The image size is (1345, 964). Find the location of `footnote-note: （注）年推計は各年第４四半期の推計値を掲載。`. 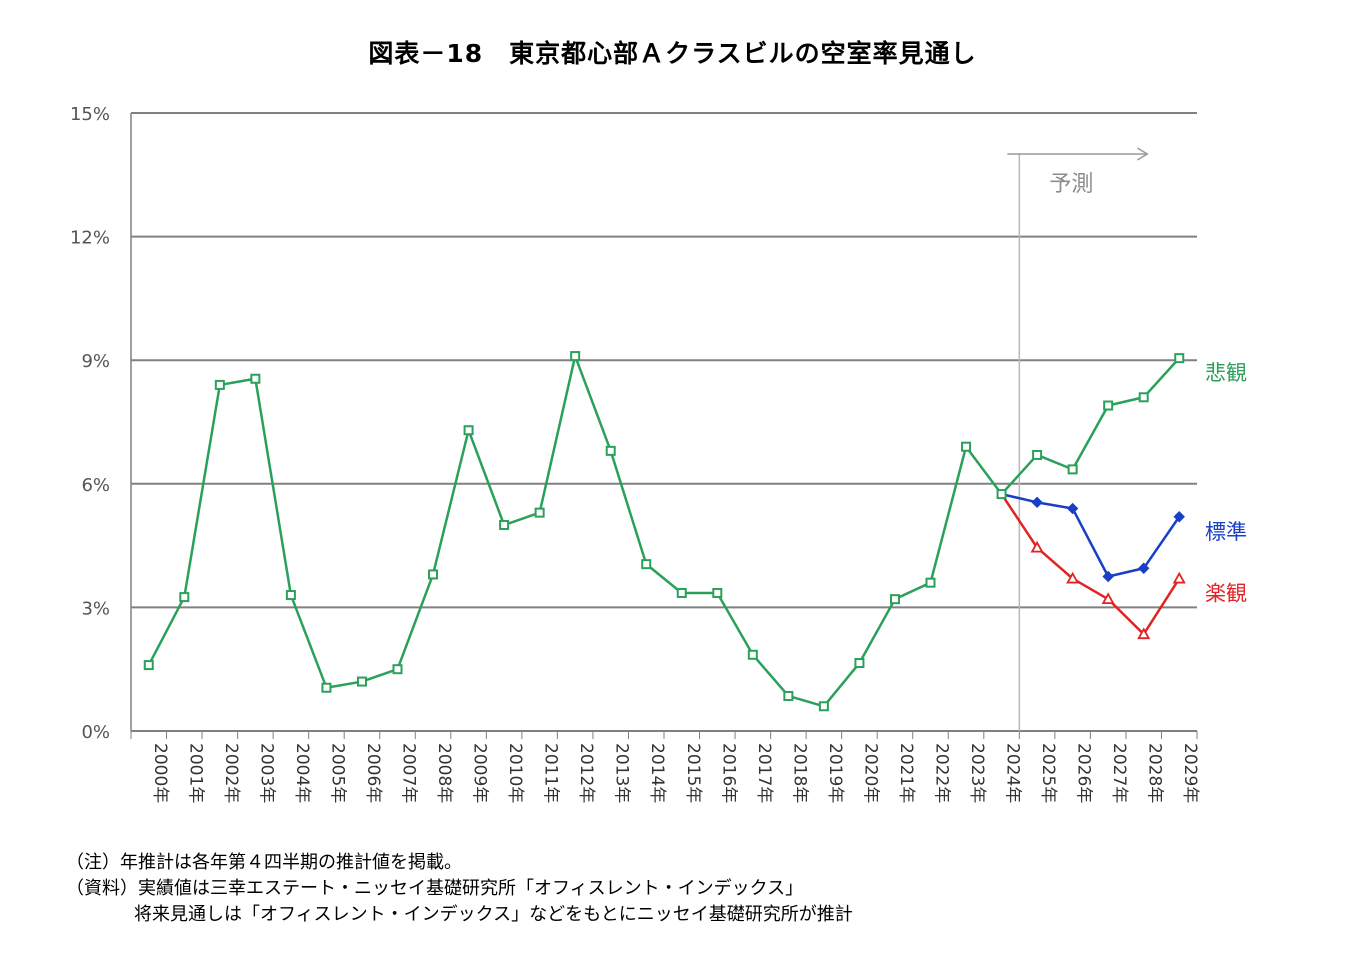

footnote-note: （注）年推計は各年第４四半期の推計値を掲載。 is located at coordinates (264, 862).